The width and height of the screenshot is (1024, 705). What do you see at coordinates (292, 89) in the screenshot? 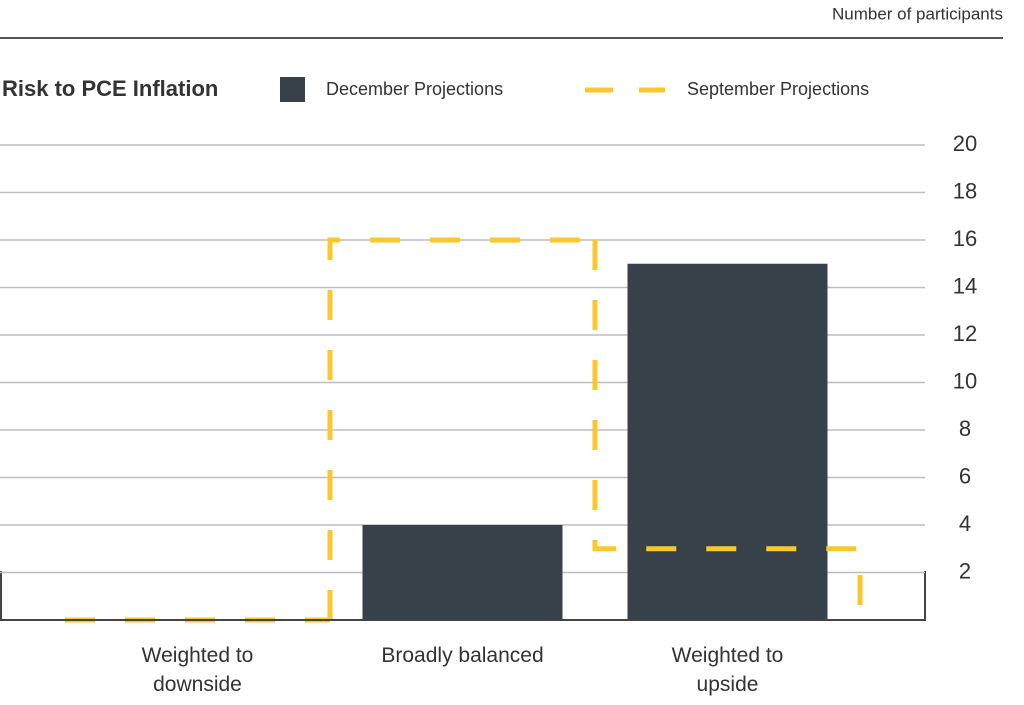
I see `legend-swatch` at bounding box center [292, 89].